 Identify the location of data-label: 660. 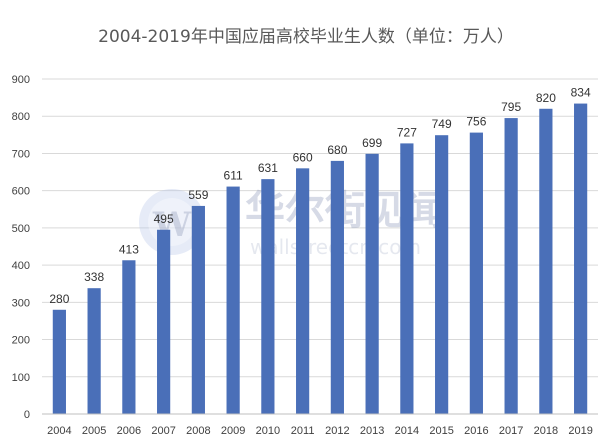
(303, 157).